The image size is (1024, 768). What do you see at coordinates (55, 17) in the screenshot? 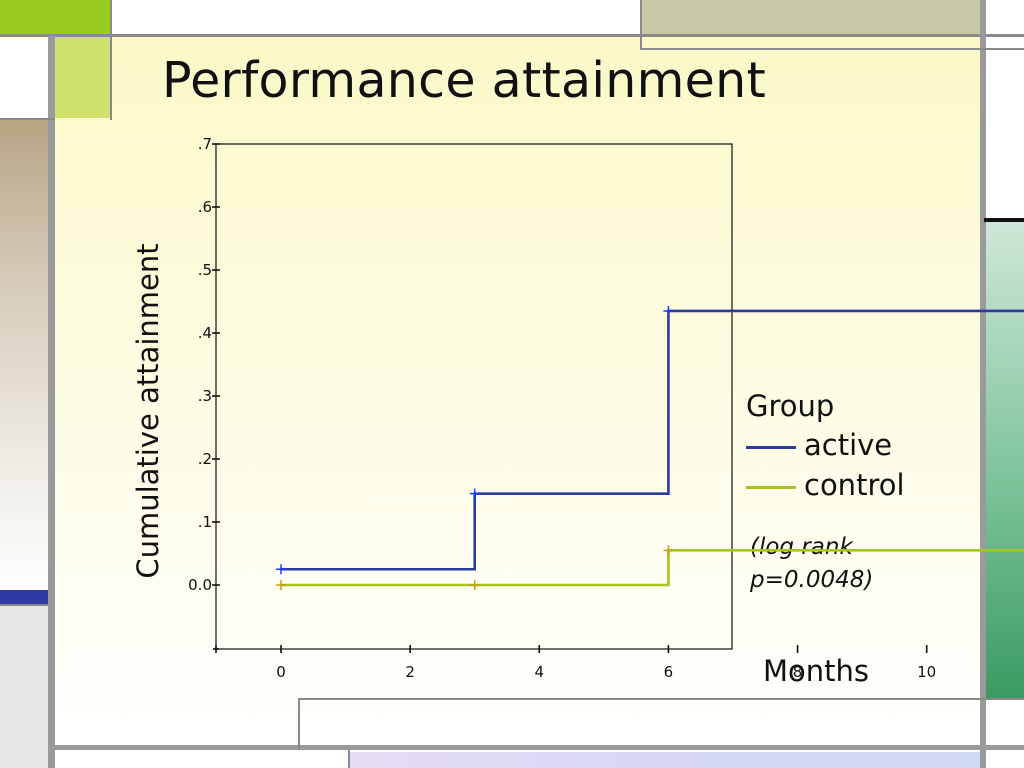
I see `deco-block-green-top` at bounding box center [55, 17].